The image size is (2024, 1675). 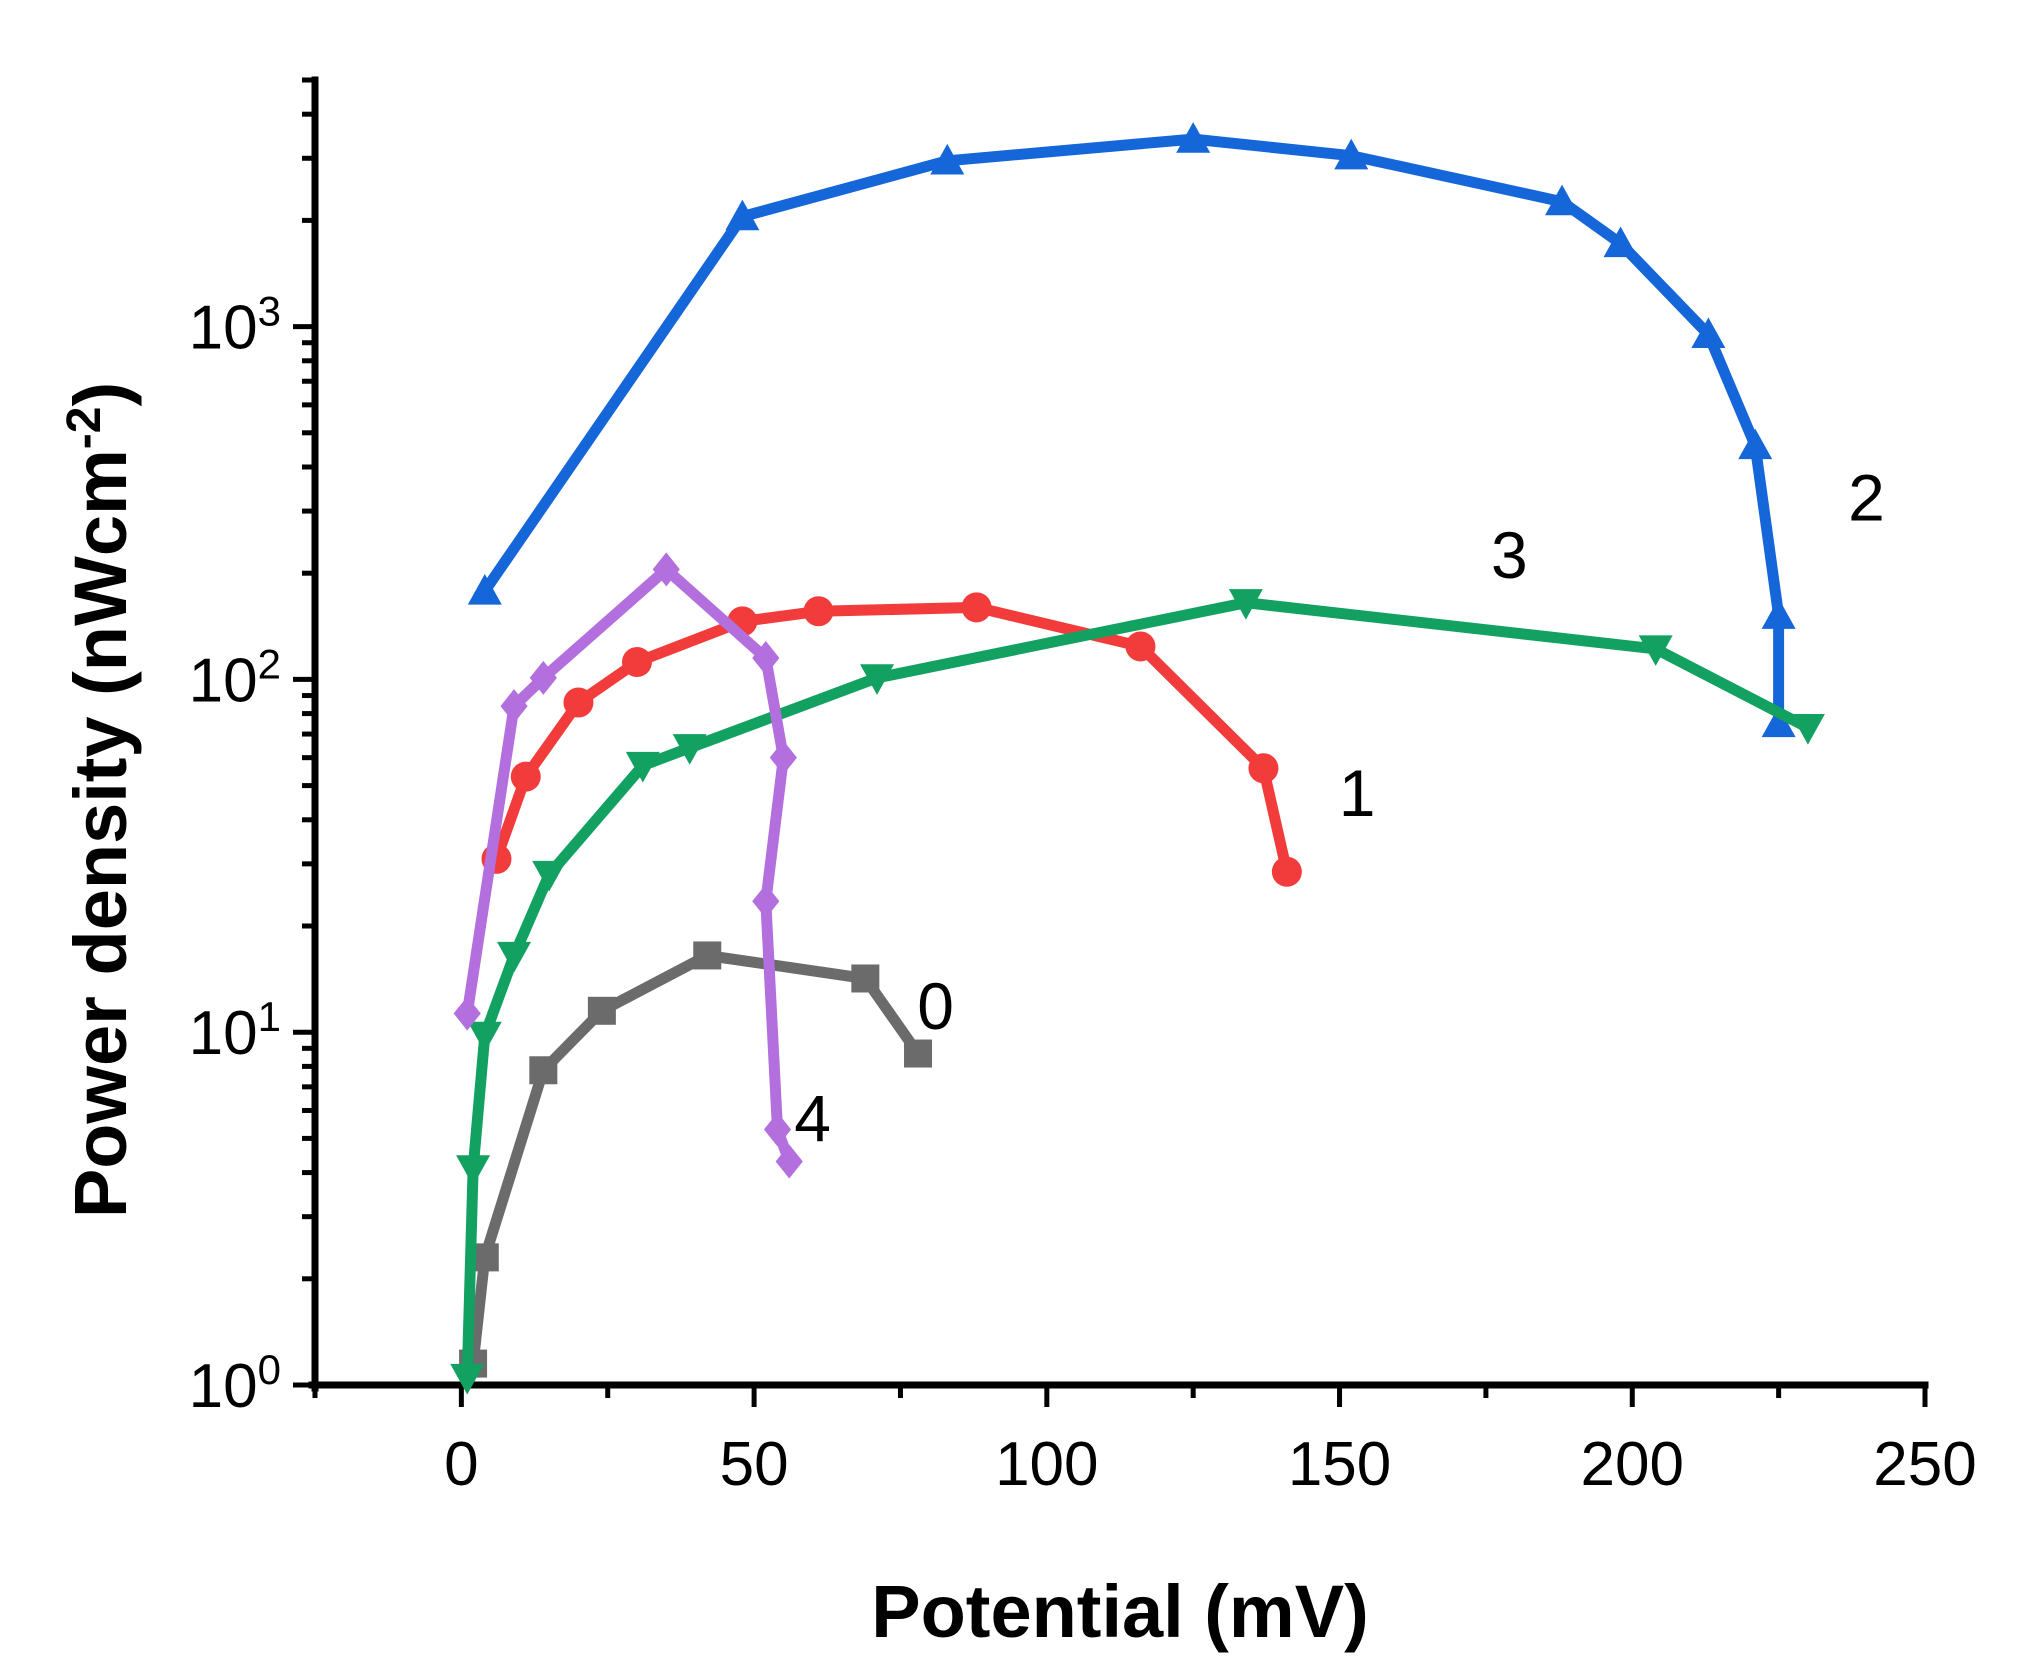 What do you see at coordinates (1924, 1464) in the screenshot?
I see `x-tick-label: 250` at bounding box center [1924, 1464].